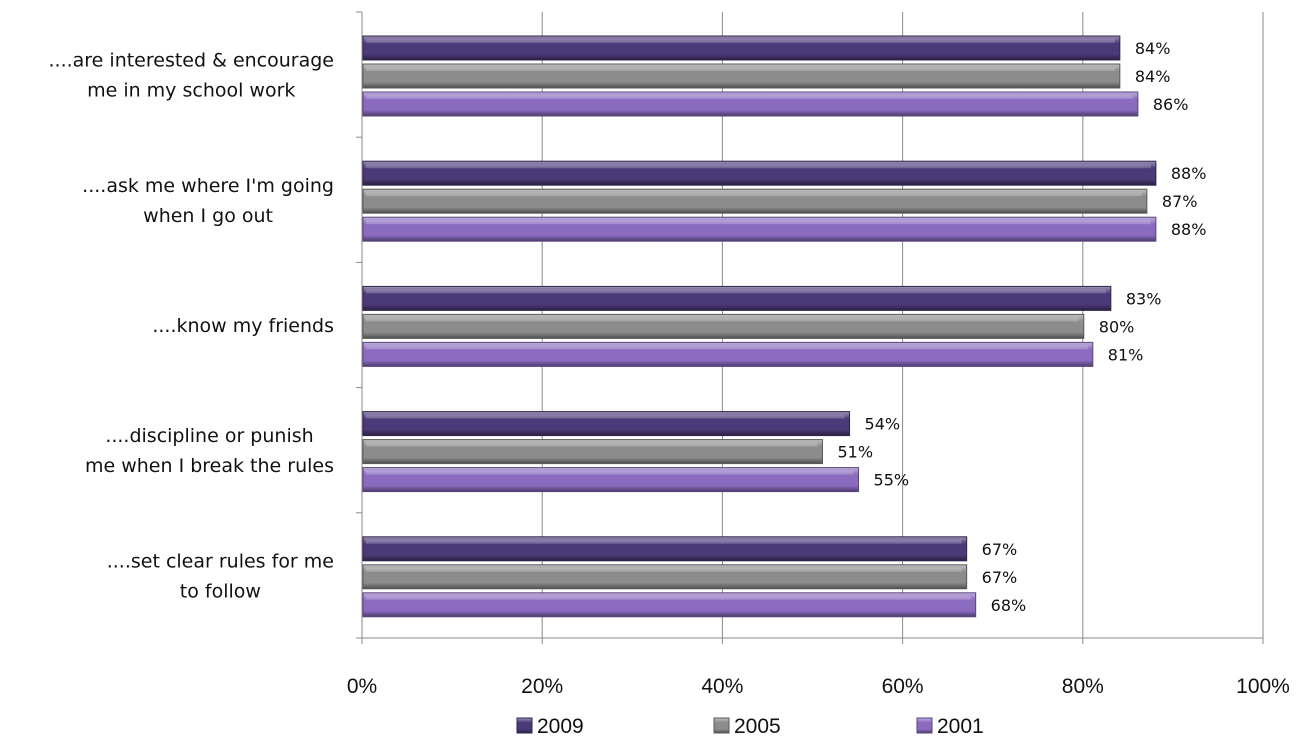 The height and width of the screenshot is (742, 1307). Describe the element at coordinates (903, 686) in the screenshot. I see `x-tick-label: 60%` at that location.